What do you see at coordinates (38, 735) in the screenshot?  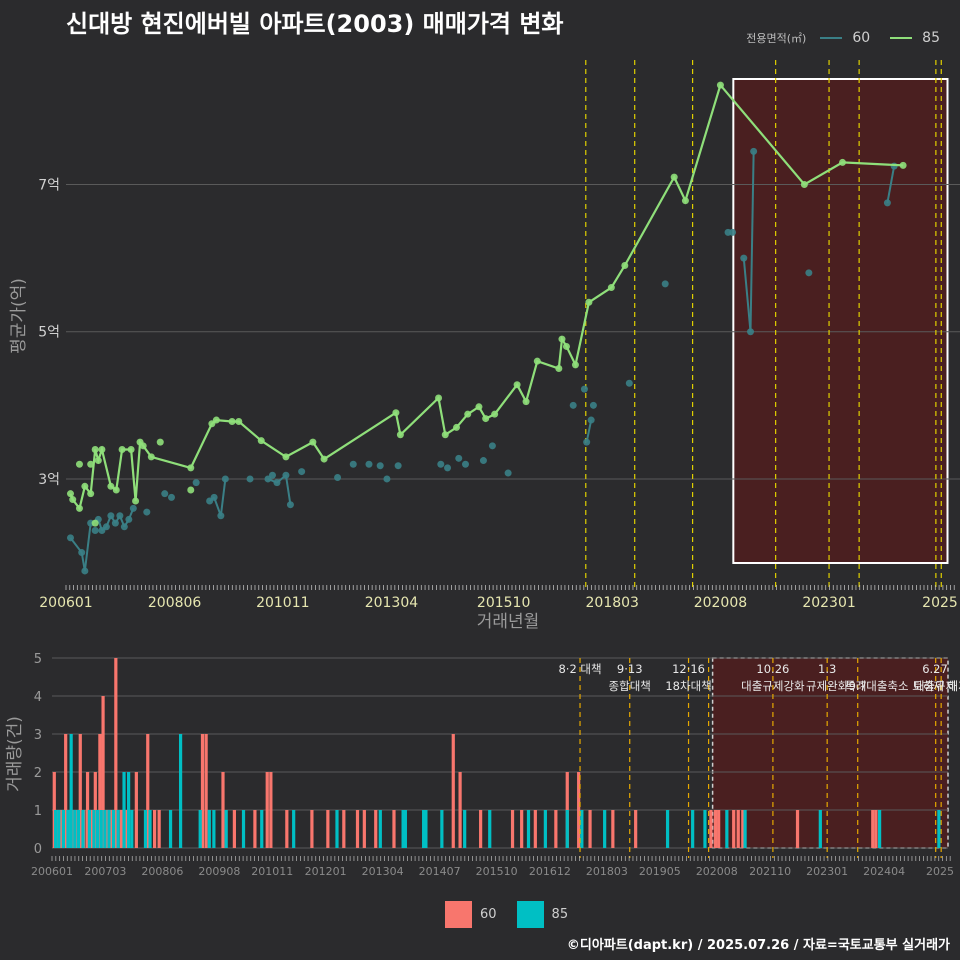 I see `bottom-y-tick-label: 3` at bounding box center [38, 735].